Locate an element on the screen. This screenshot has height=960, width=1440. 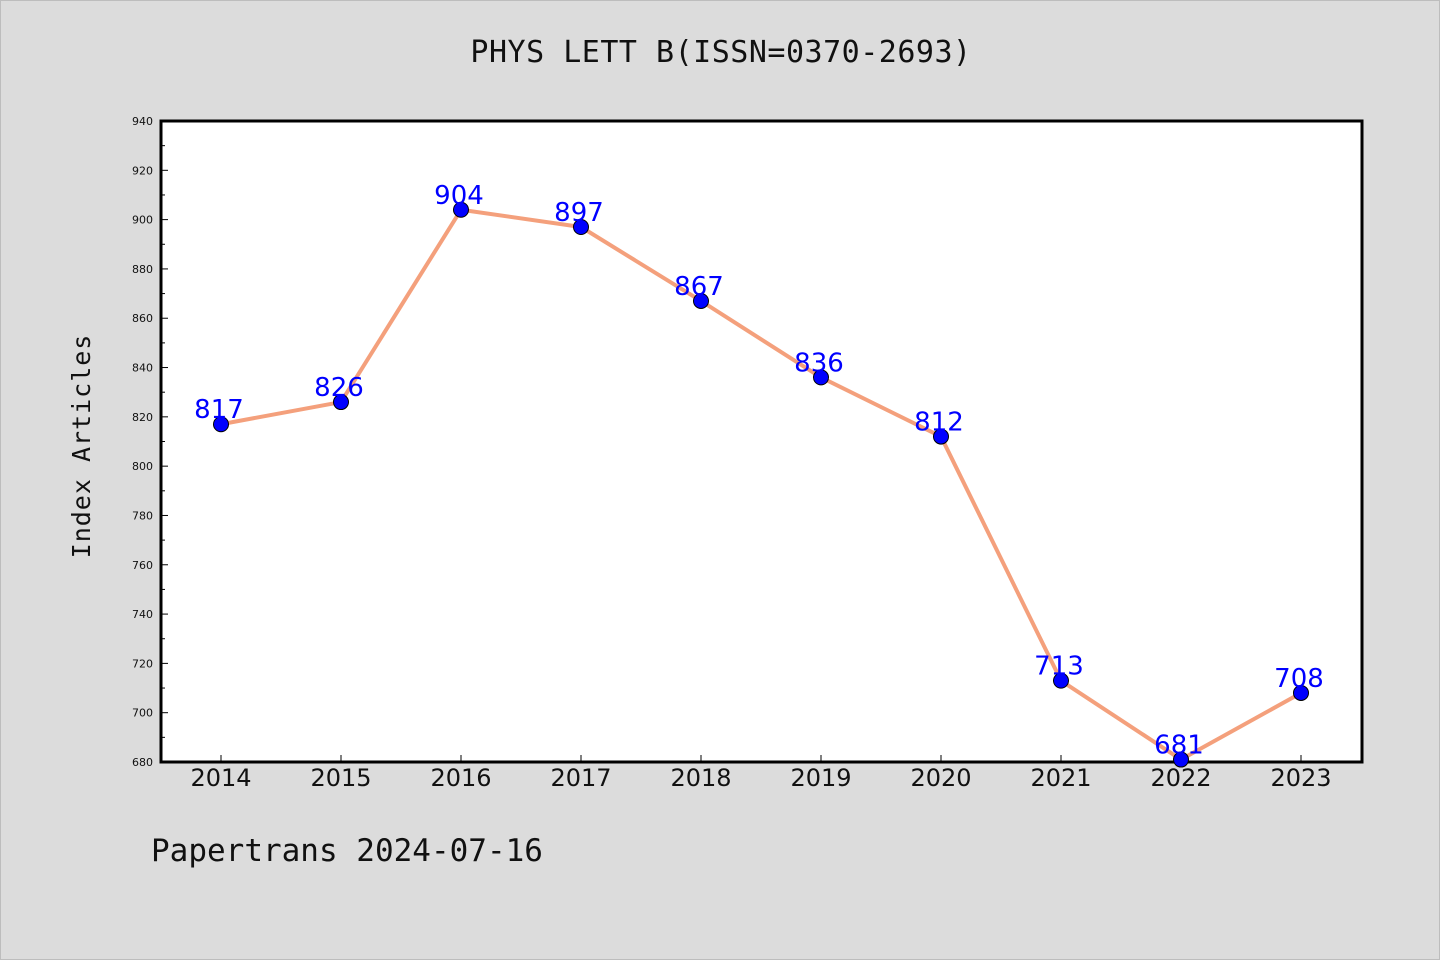
data-label: 867 is located at coordinates (699, 287).